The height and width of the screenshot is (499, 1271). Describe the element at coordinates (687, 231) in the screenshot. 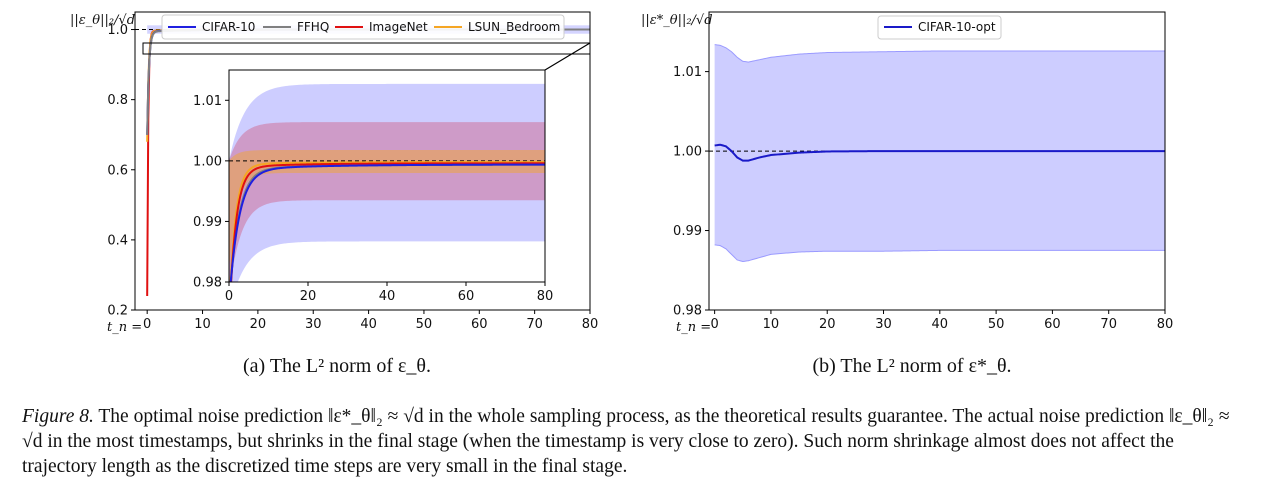

I see `b-ytick-label: 0.99` at that location.